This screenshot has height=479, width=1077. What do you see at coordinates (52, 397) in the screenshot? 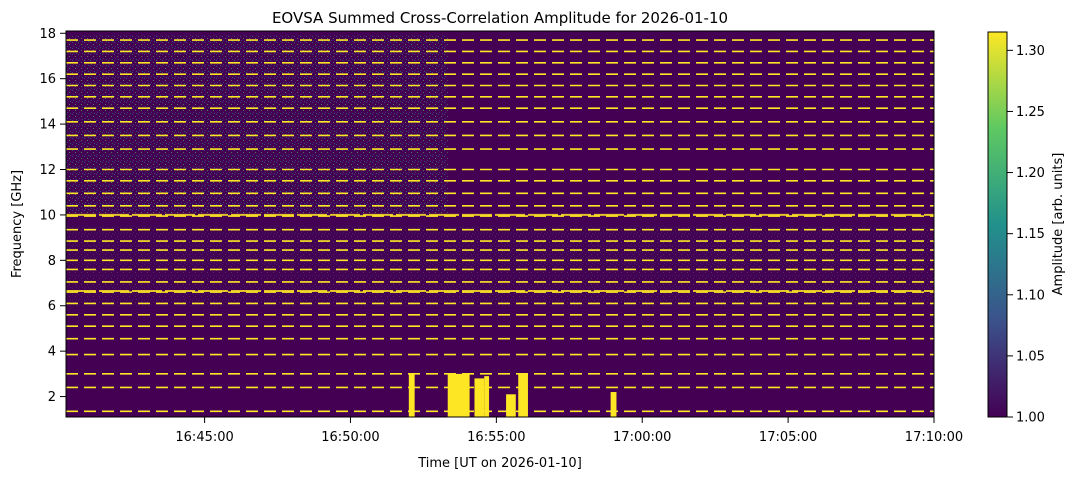
I see `y-tick-label: 2` at bounding box center [52, 397].